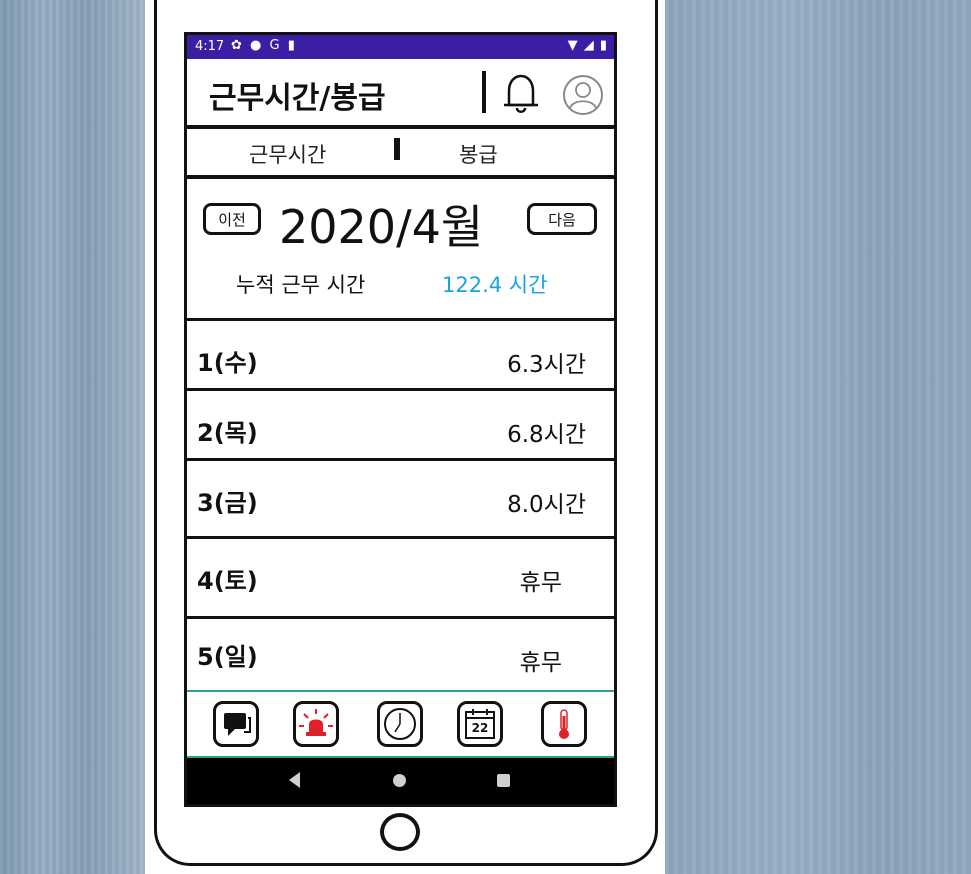 Image resolution: width=971 pixels, height=874 pixels. Describe the element at coordinates (400, 47) in the screenshot. I see `status-bar: 4:17 ✿ ● G ▮ ▼ ◢ ▮` at that location.